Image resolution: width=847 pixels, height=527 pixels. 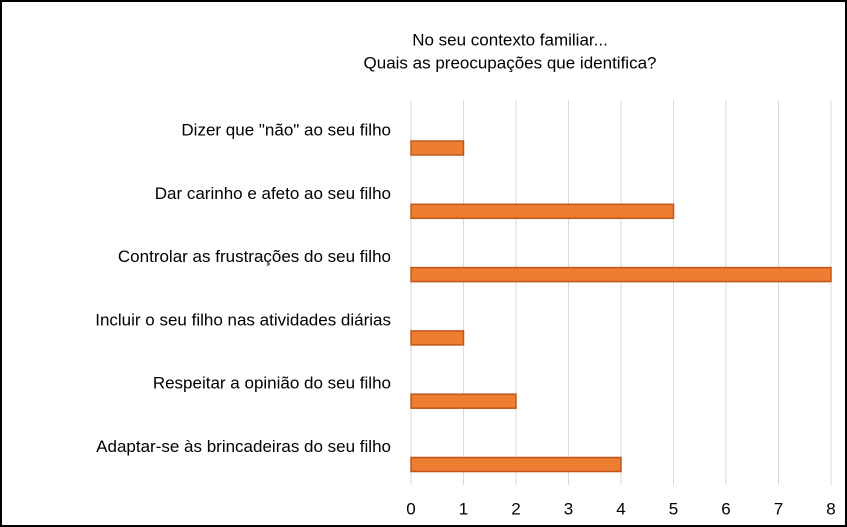 What do you see at coordinates (286, 129) in the screenshot?
I see `y-tick-label: Dizer que "não" ao seu filho` at bounding box center [286, 129].